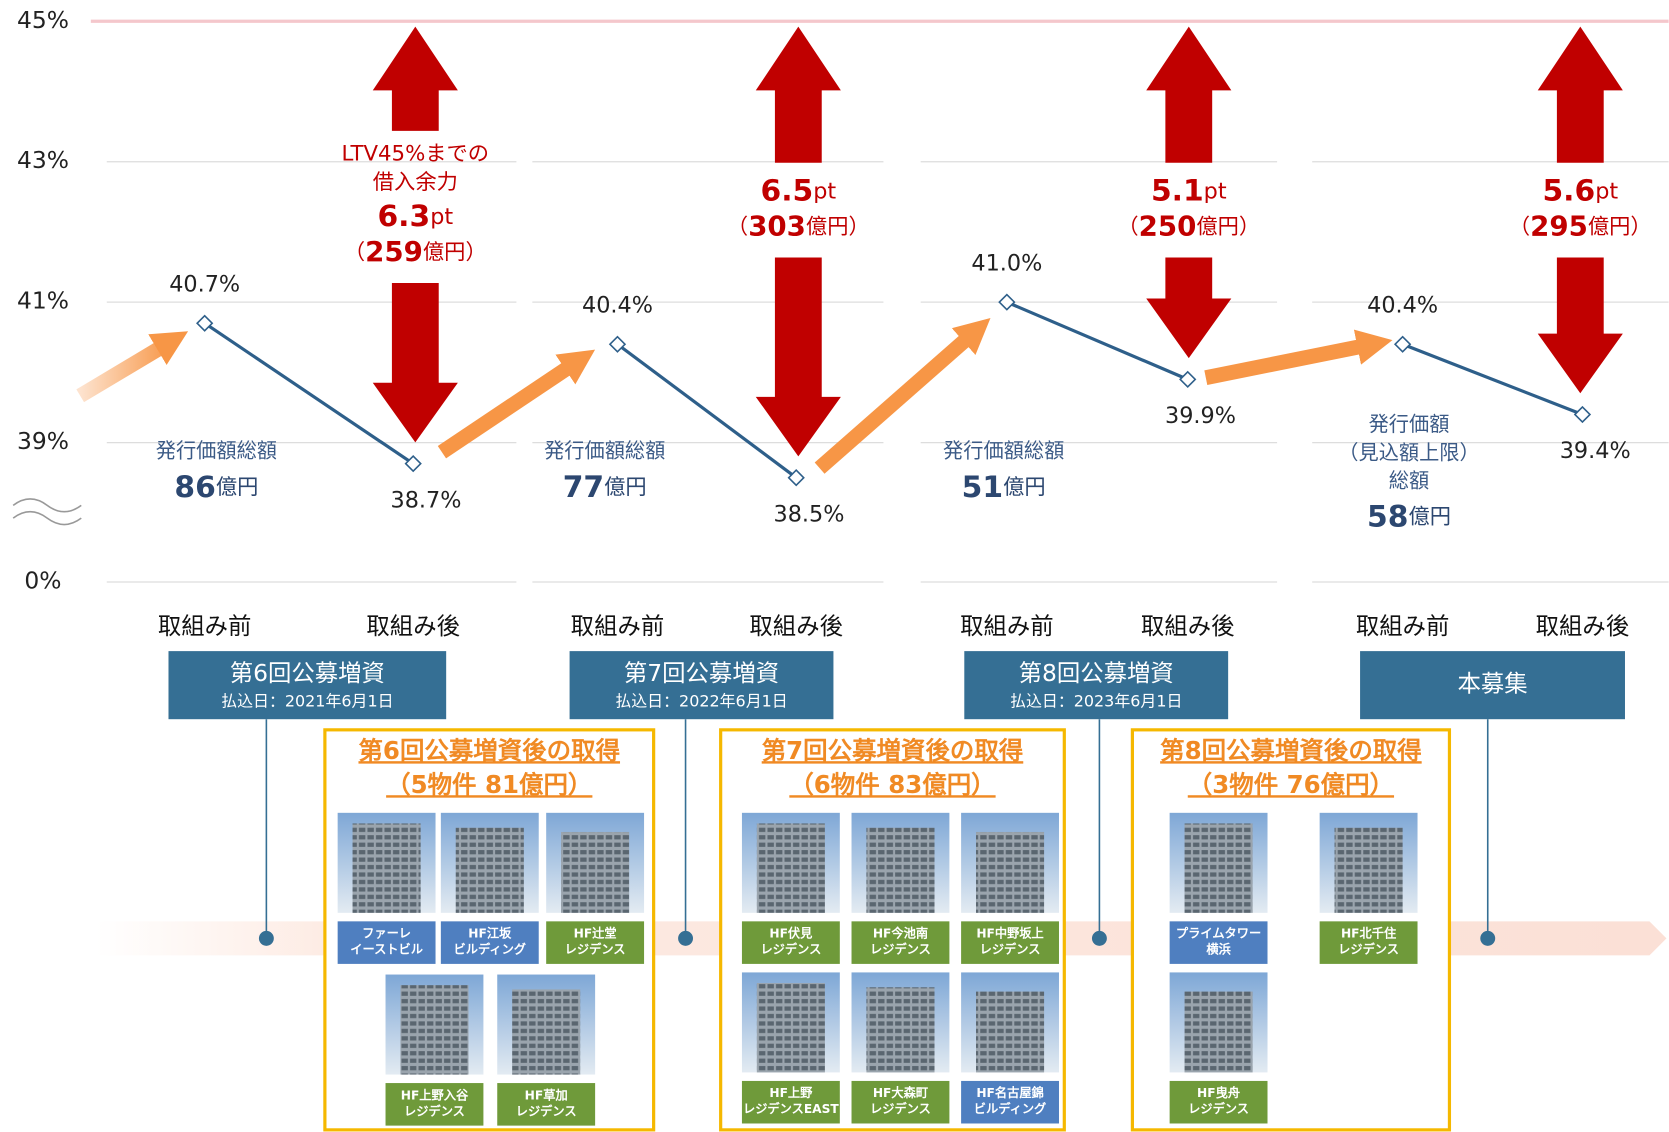  What do you see at coordinates (798, 226) in the screenshot?
I see `headroom-amount: （303億円）` at bounding box center [798, 226].